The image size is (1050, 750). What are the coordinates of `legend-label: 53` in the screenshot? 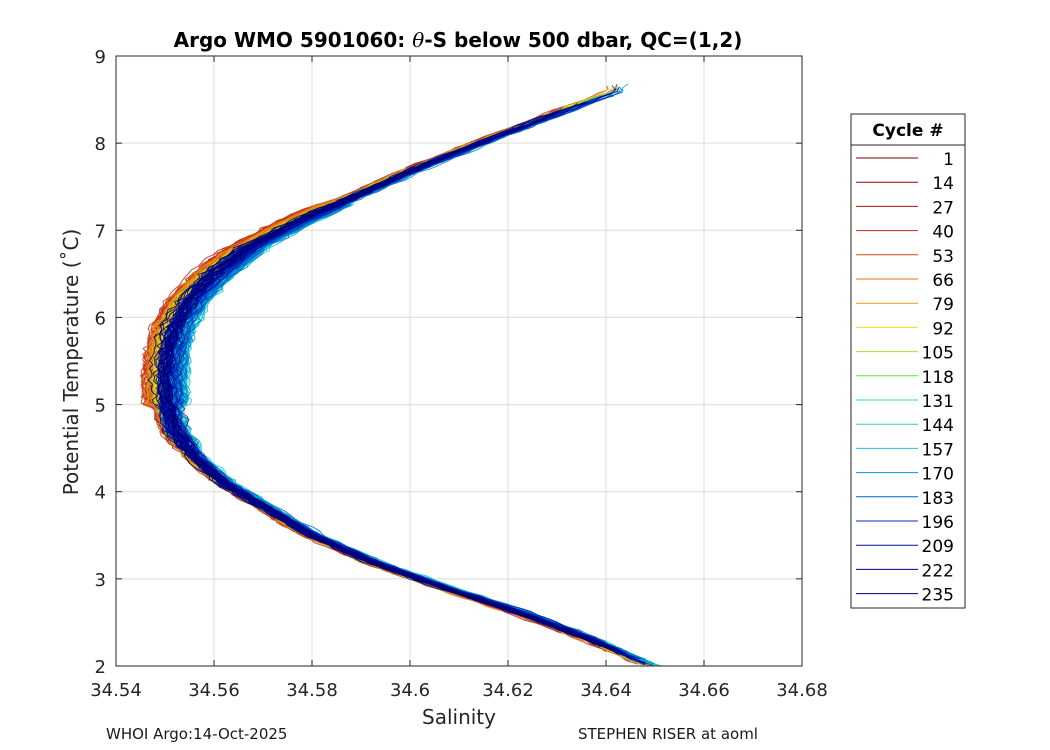 It's located at (943, 257).